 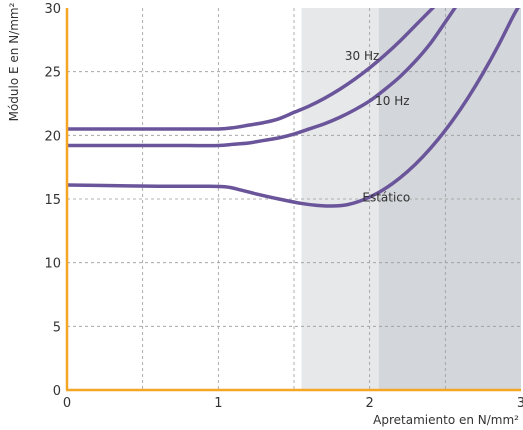 What do you see at coordinates (67, 403) in the screenshot?
I see `x-tick-label: 0` at bounding box center [67, 403].